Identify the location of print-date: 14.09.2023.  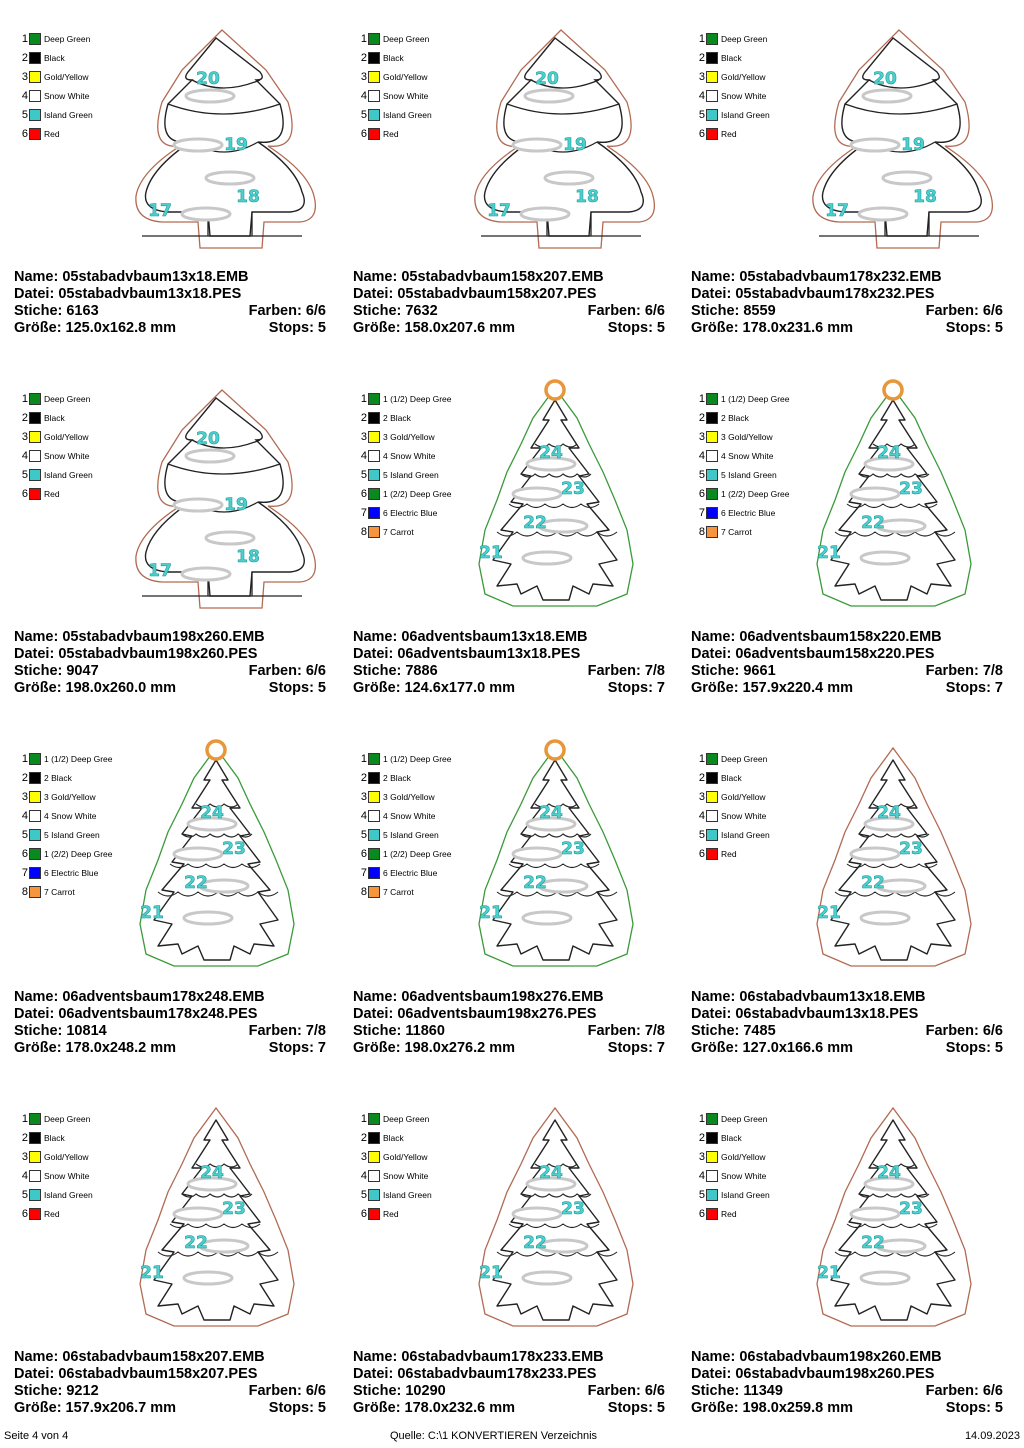
(992, 1436).